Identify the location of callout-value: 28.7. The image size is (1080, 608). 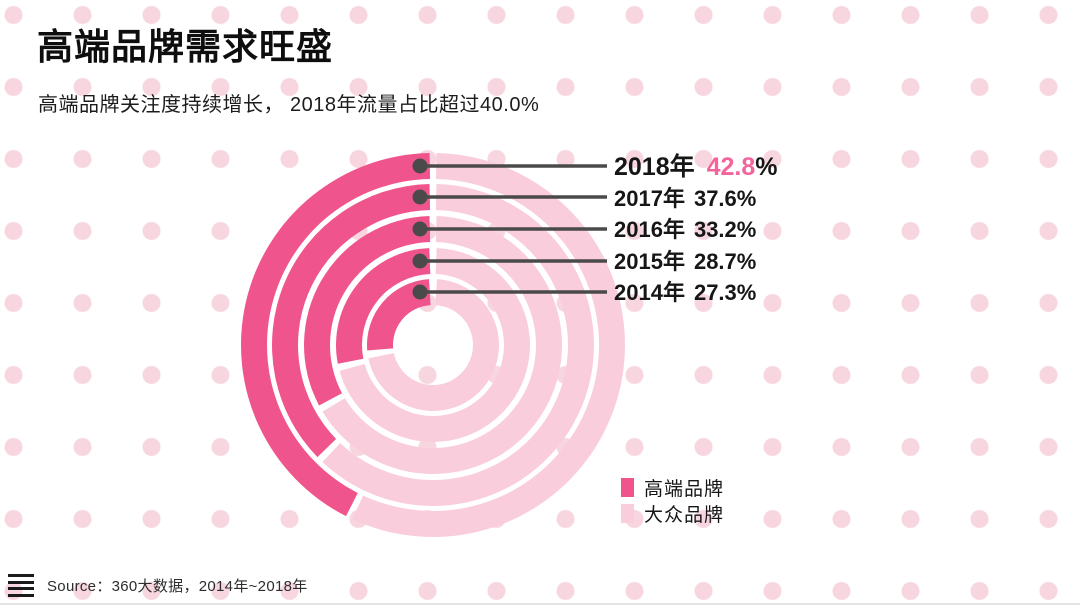
(715, 261).